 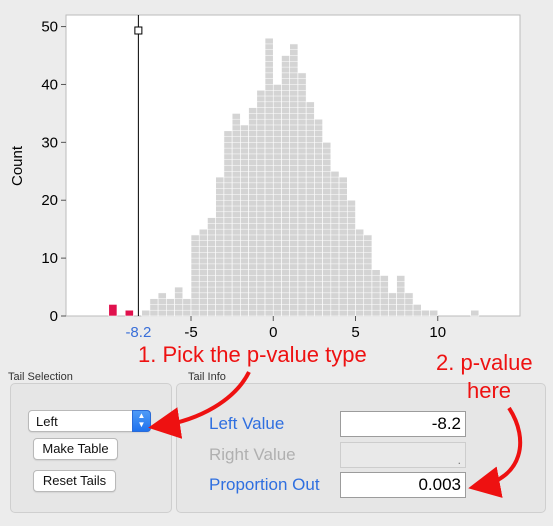 What do you see at coordinates (138, 30) in the screenshot?
I see `threshold-handle` at bounding box center [138, 30].